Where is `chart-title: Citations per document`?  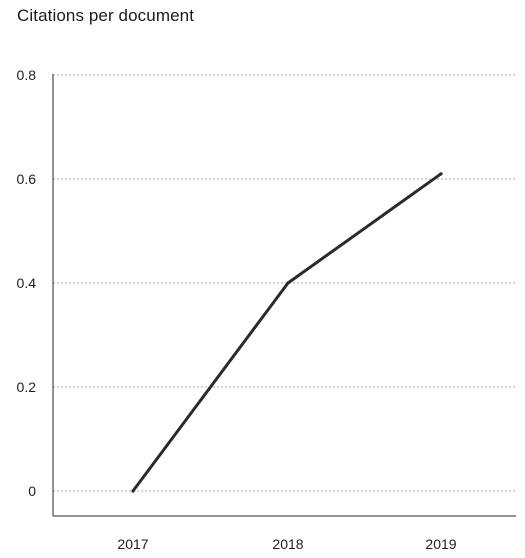
chart-title: Citations per document is located at coordinates (106, 15).